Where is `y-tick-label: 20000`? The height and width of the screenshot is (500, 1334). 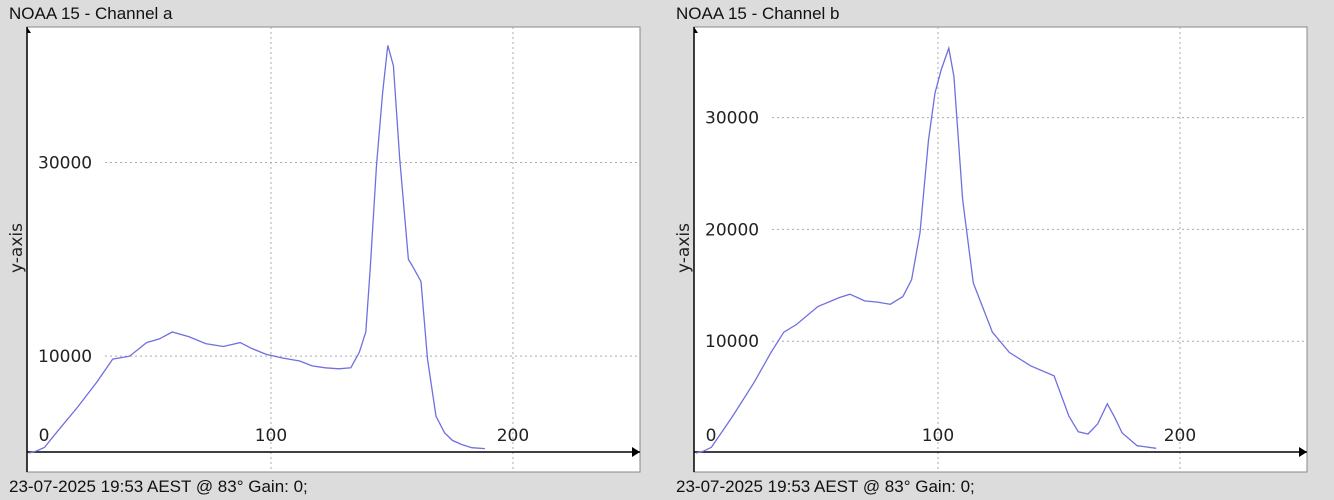 y-tick-label: 20000 is located at coordinates (732, 230).